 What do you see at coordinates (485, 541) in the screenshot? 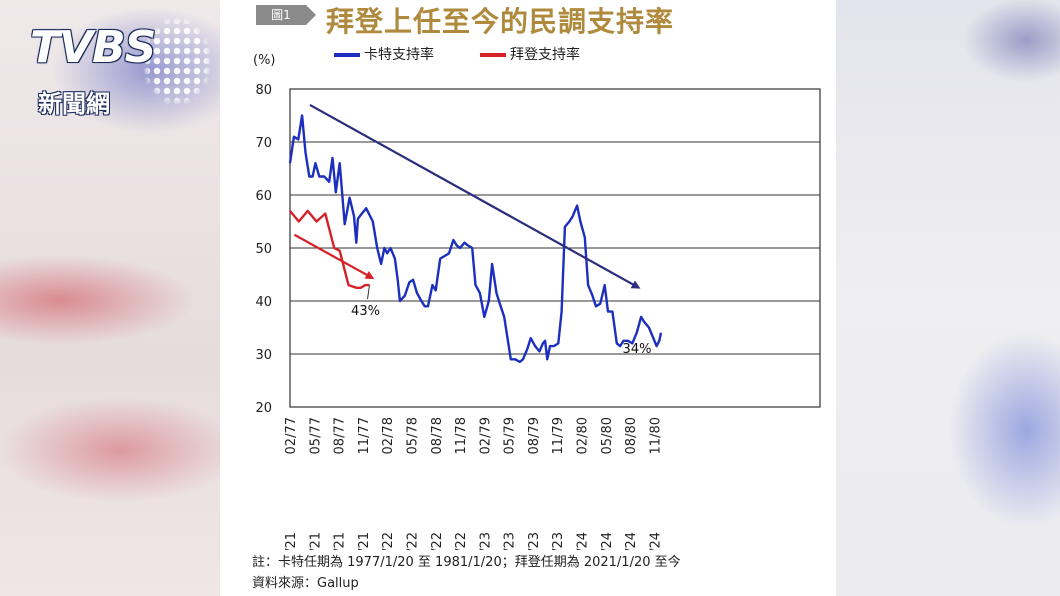
I see `x-tick-label-biden: 02/23` at bounding box center [485, 541].